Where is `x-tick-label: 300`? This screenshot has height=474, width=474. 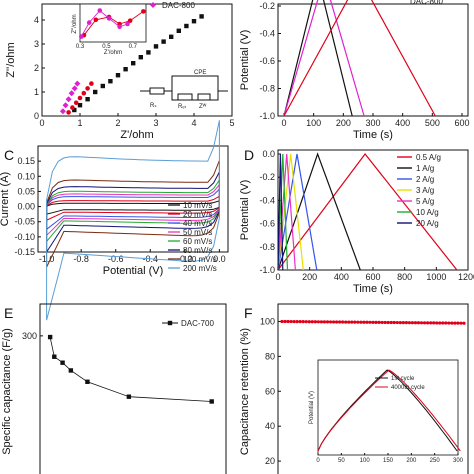 x-tick-label: 300 is located at coordinates (372, 123).